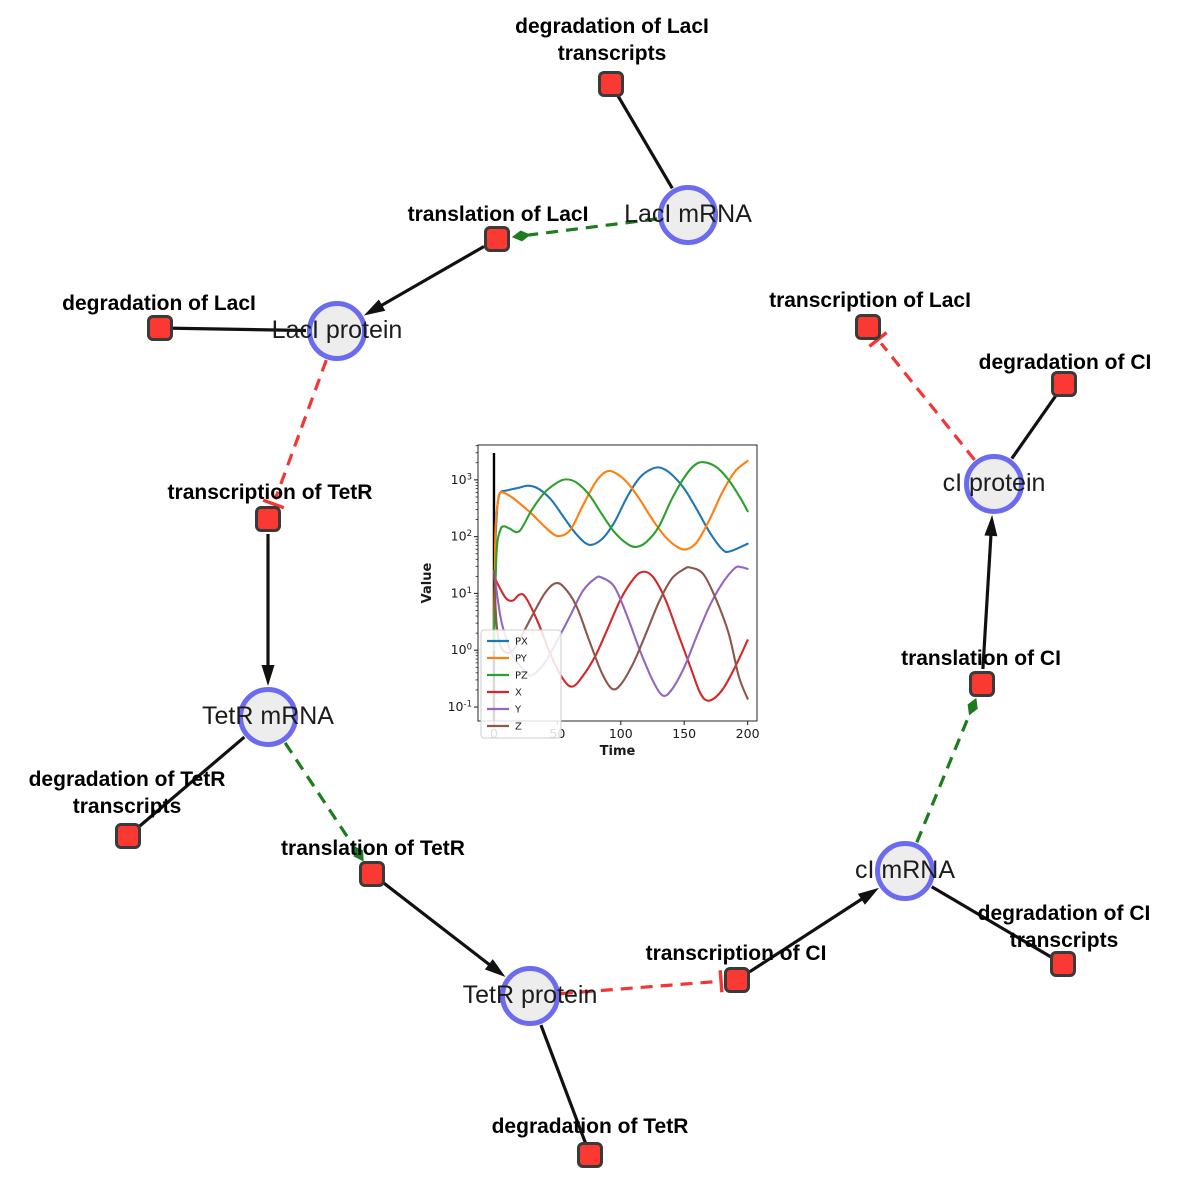 The height and width of the screenshot is (1200, 1189). I want to click on reaction-label-deg_tetr: degradation of TetR, so click(590, 1126).